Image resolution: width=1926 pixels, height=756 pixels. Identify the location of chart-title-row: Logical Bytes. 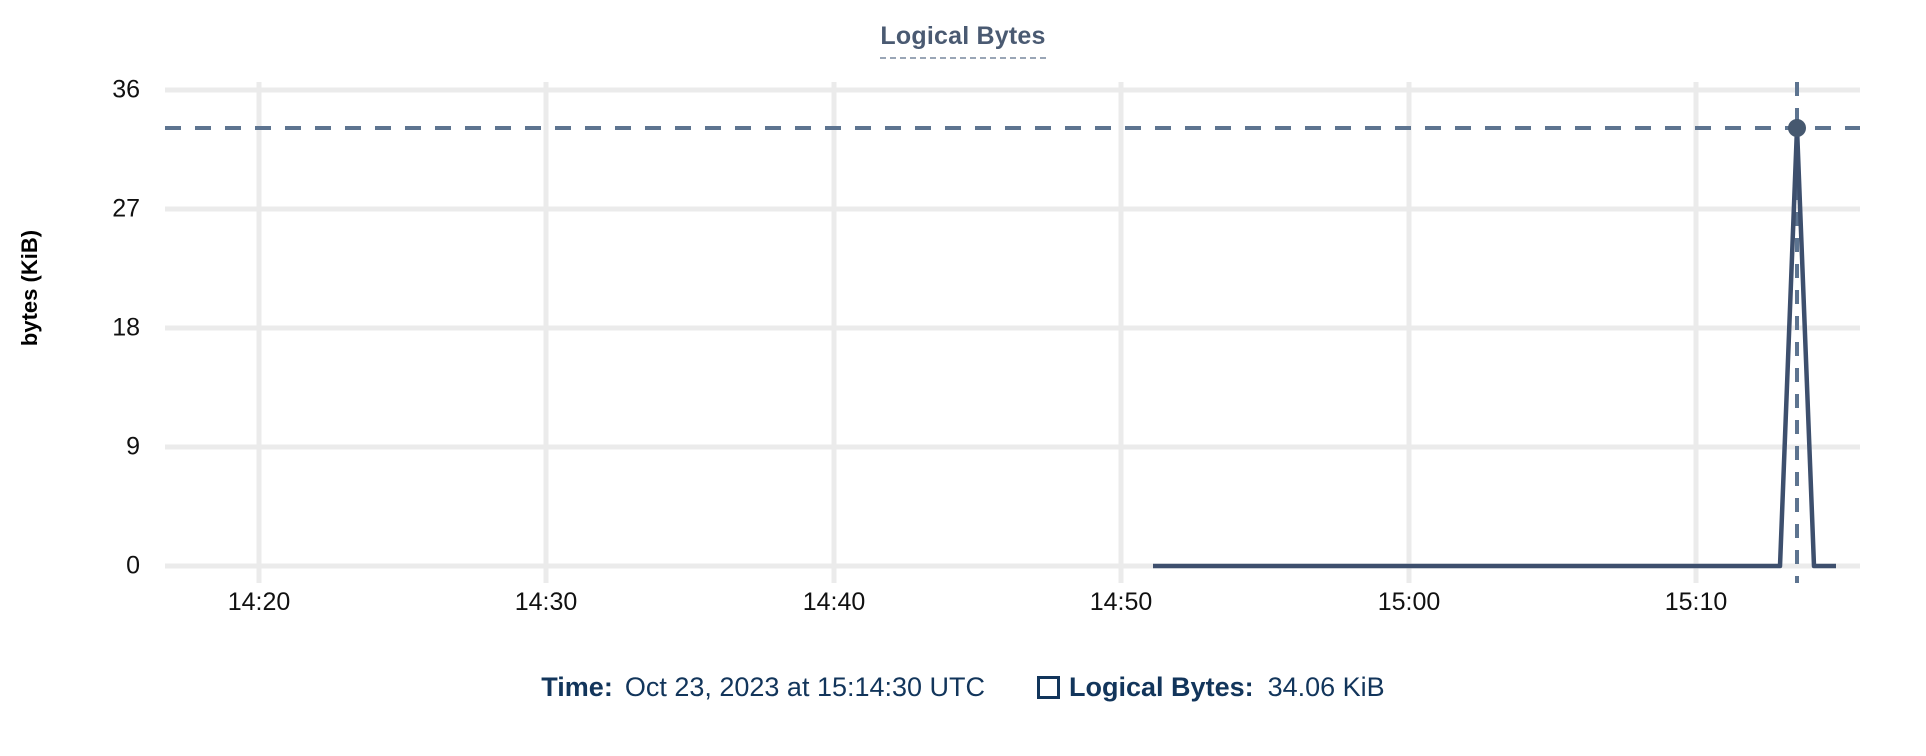
(963, 42).